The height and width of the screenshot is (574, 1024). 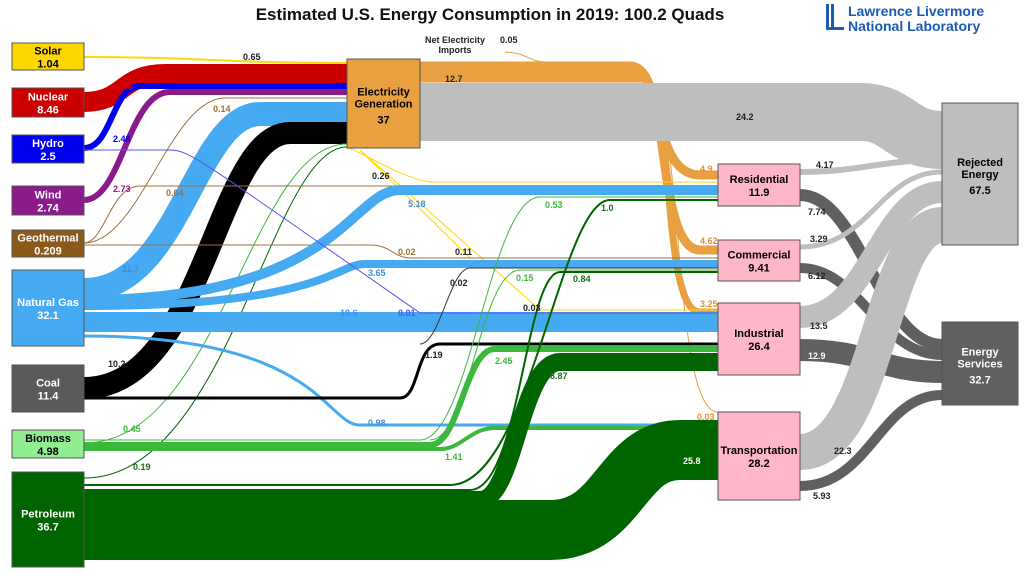 I want to click on flow-value-label: 10.6, so click(x=349, y=313).